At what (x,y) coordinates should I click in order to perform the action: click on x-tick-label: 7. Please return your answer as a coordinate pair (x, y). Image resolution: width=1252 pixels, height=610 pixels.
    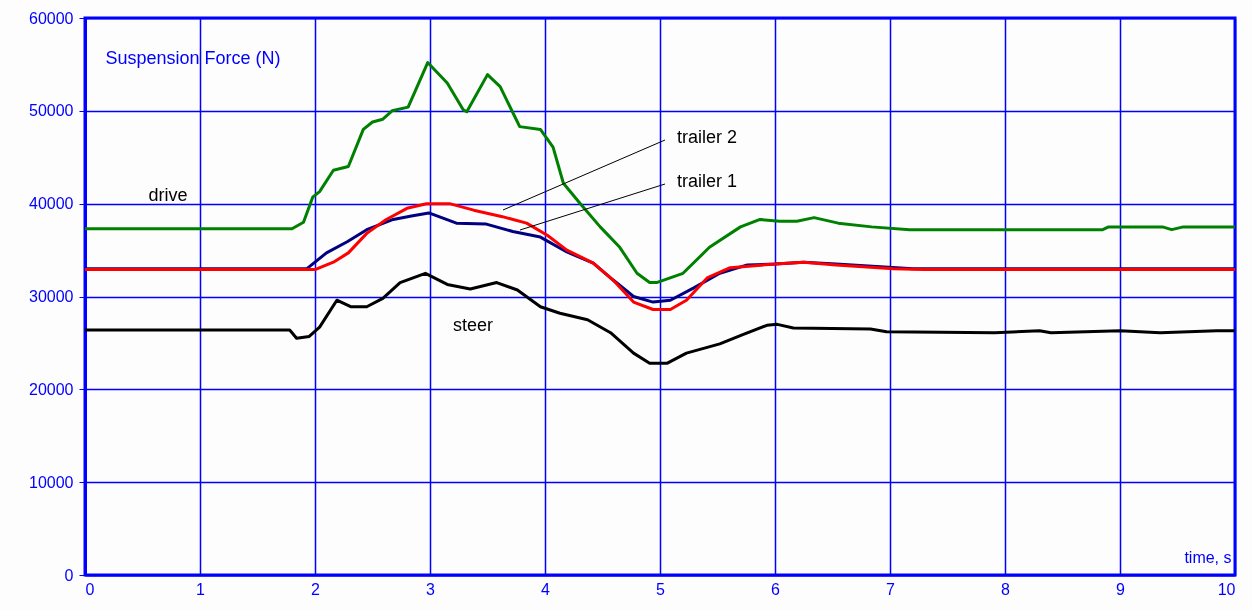
    Looking at the image, I should click on (891, 589).